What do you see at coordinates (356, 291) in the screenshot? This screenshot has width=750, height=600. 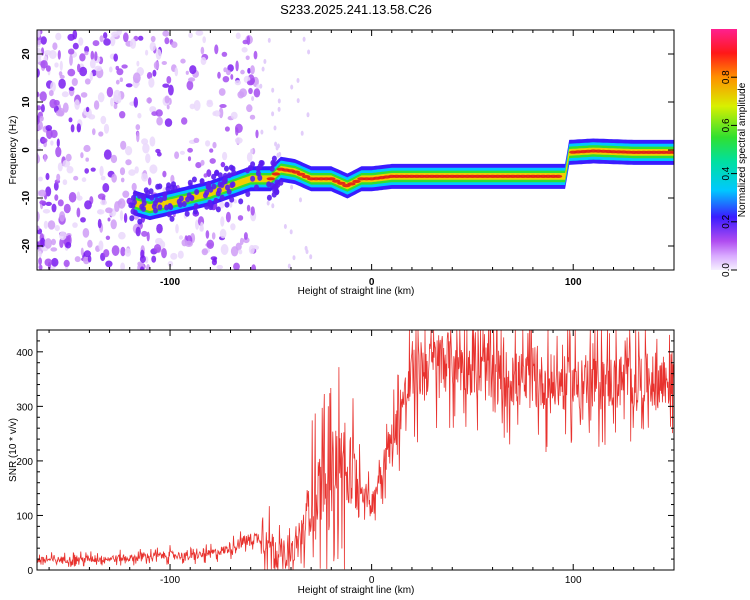 I see `spectrogram-x-label: Height of straight line (km)` at bounding box center [356, 291].